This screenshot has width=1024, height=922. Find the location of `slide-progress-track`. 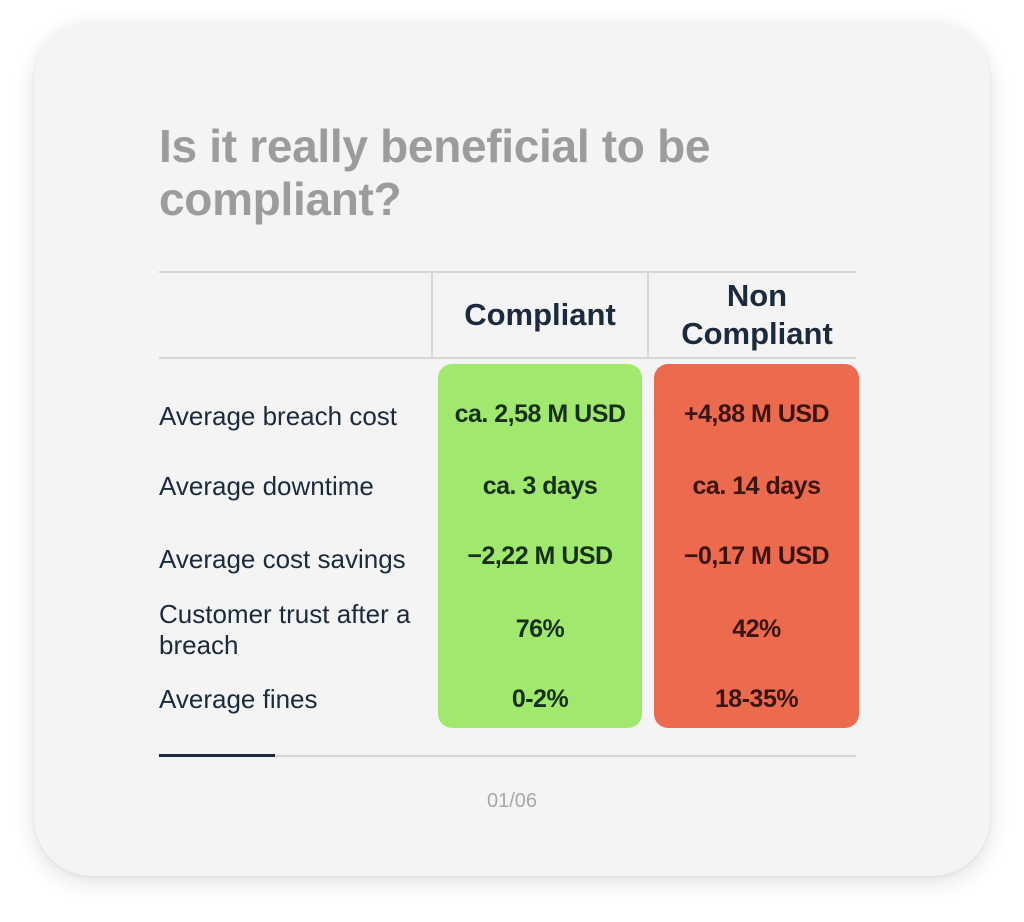

slide-progress-track is located at coordinates (507, 755).